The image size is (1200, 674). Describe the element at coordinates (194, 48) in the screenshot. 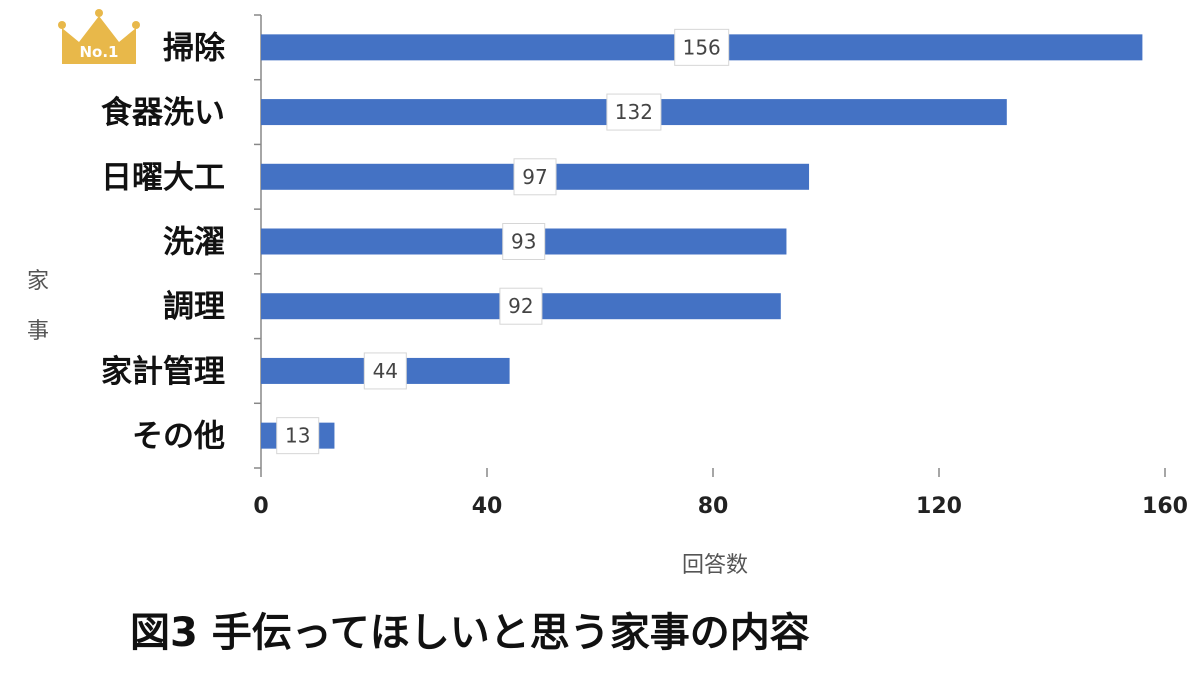

I see `category-label: 掃除` at that location.